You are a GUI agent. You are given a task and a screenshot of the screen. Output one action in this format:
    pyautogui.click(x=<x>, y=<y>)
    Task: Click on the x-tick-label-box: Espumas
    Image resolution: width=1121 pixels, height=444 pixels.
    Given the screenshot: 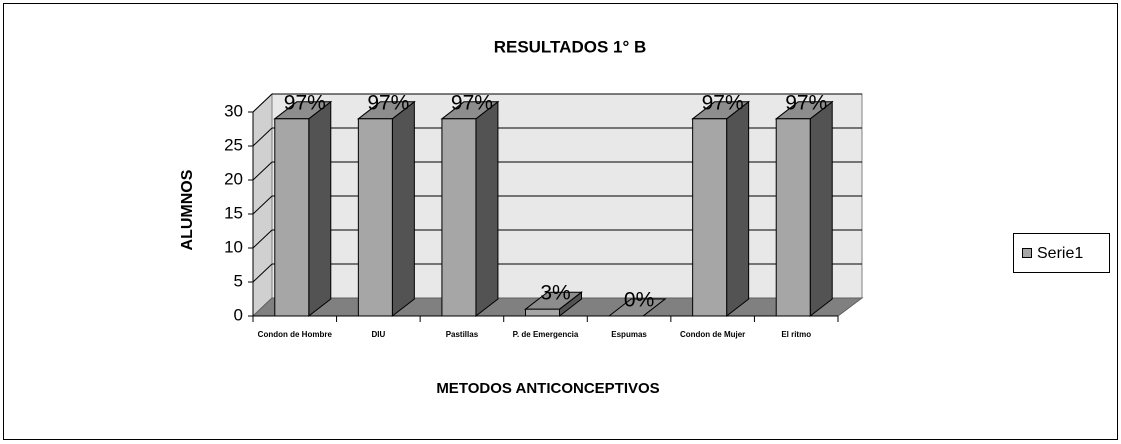 What is the action you would take?
    pyautogui.click(x=629, y=334)
    